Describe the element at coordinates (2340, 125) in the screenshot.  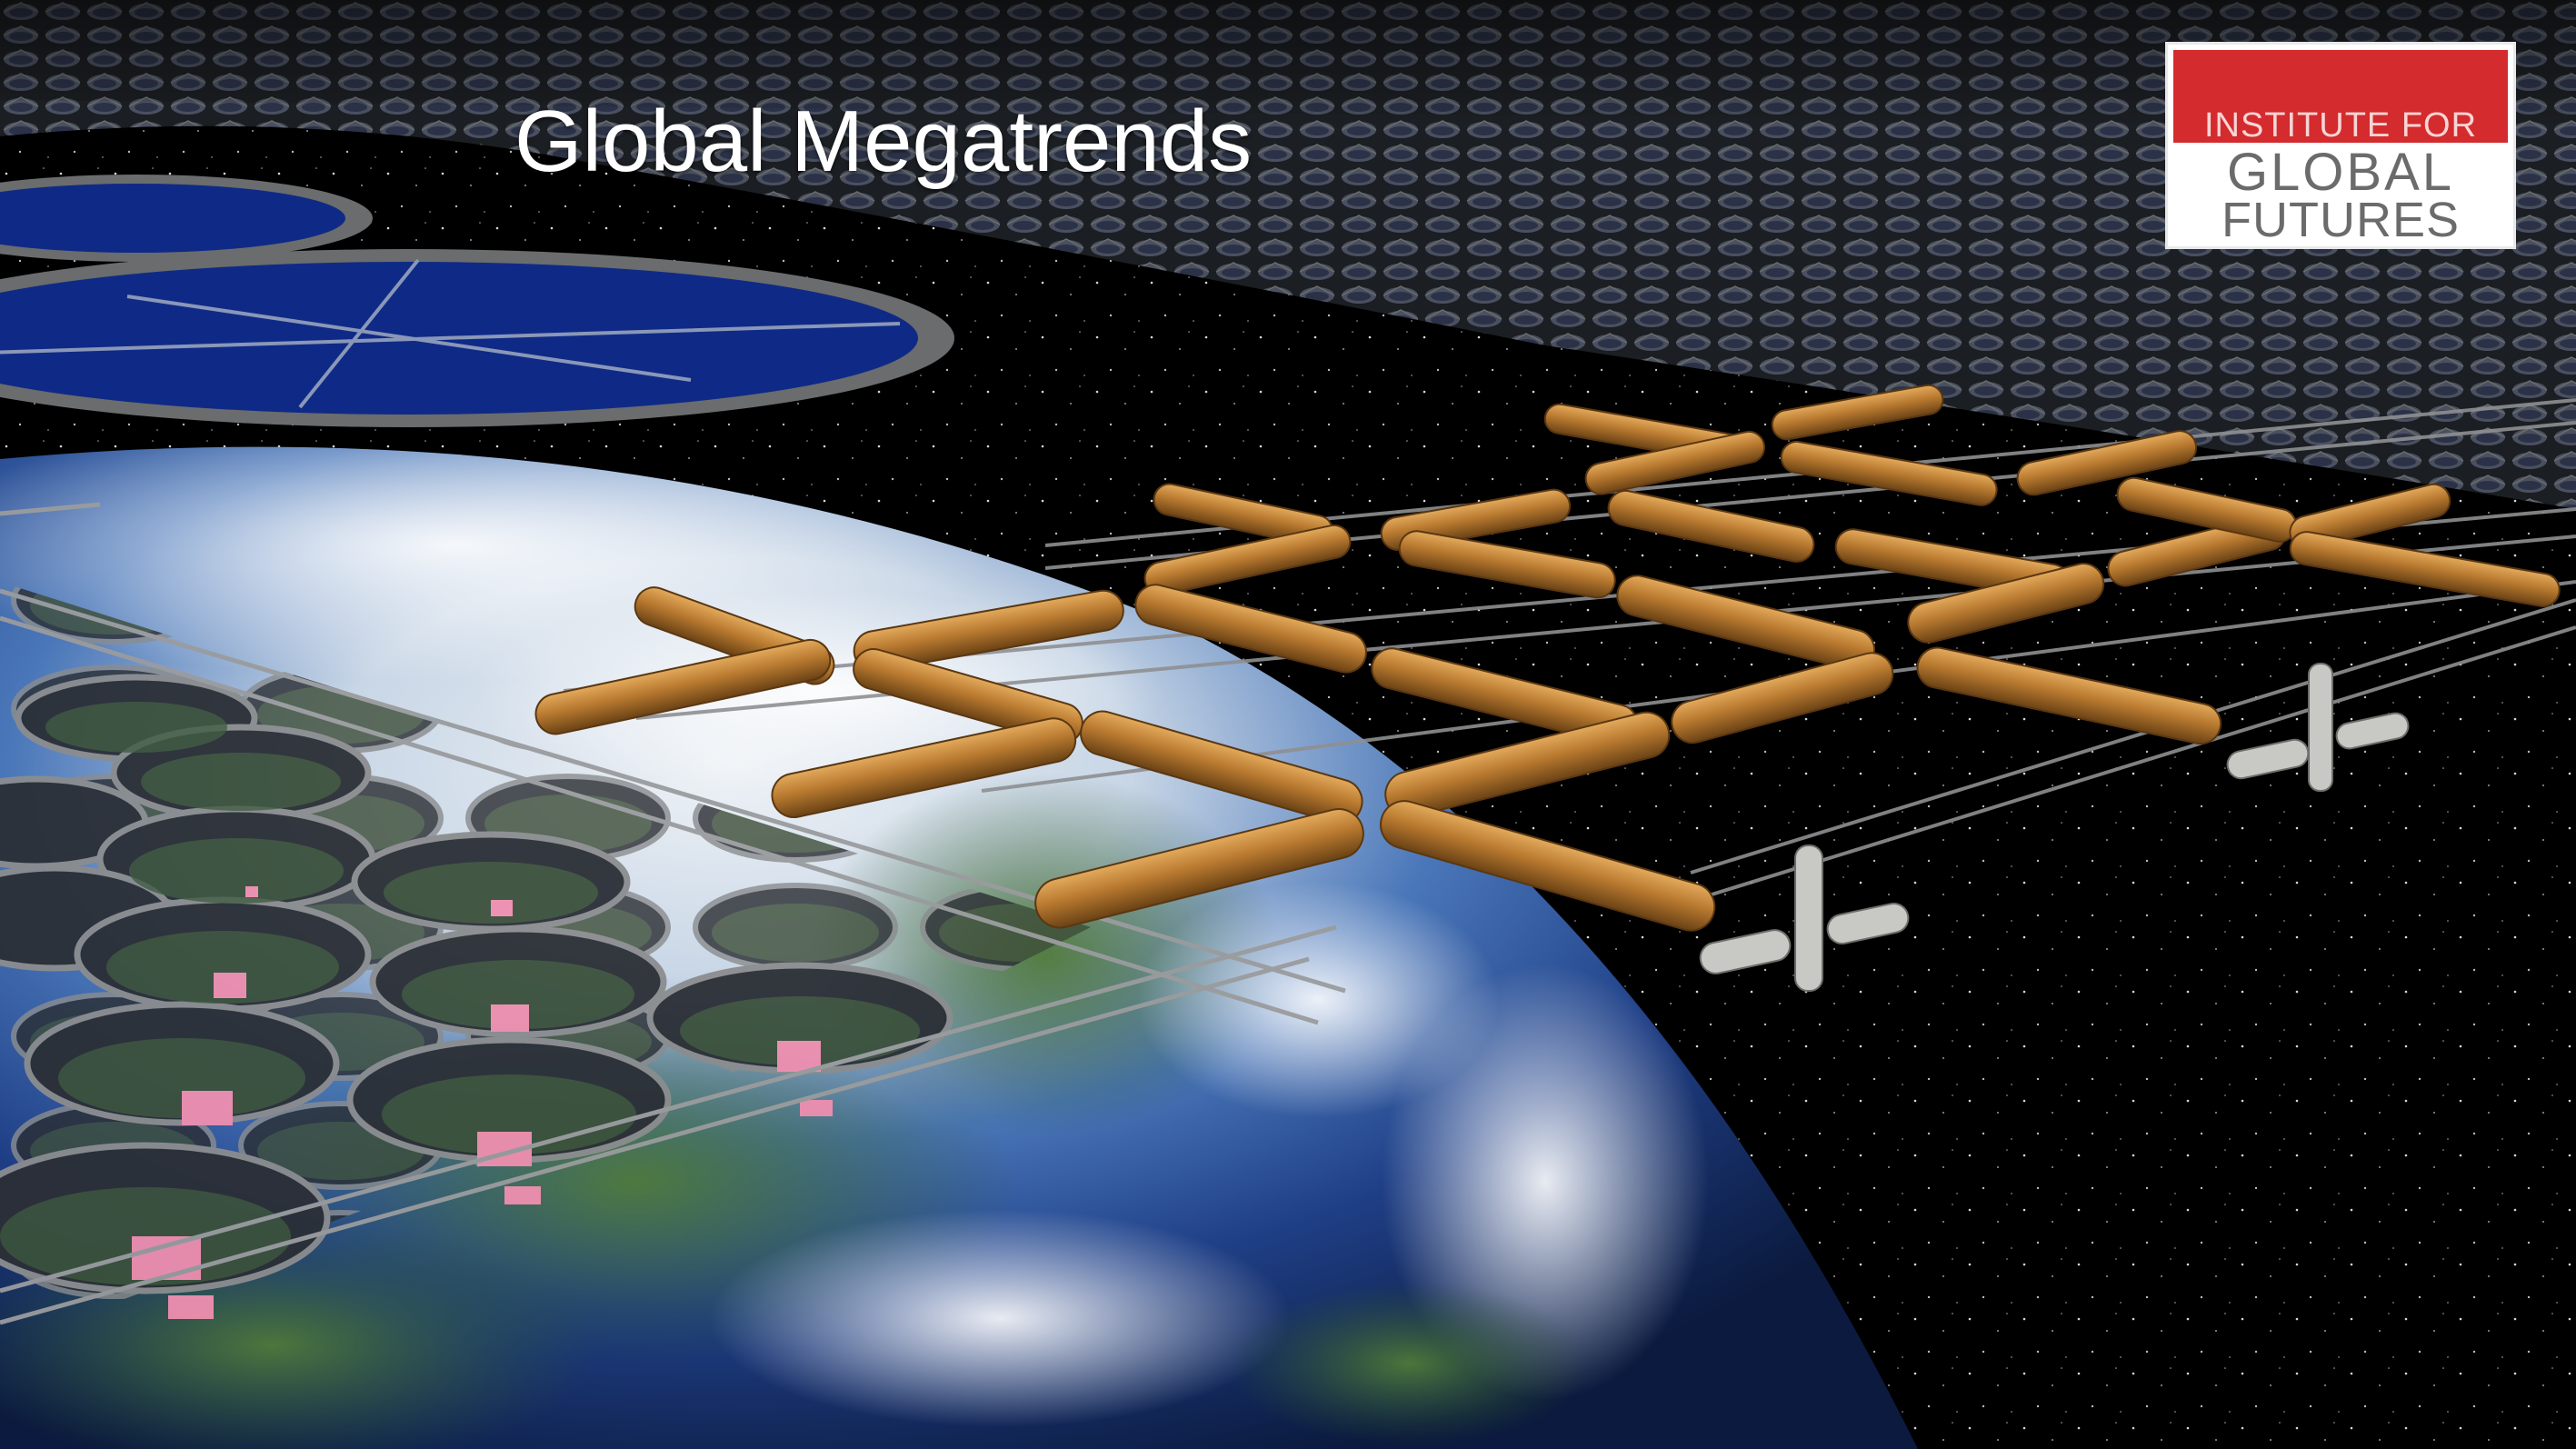
I see `logo-line-institute-for: INSTITUTE FOR` at that location.